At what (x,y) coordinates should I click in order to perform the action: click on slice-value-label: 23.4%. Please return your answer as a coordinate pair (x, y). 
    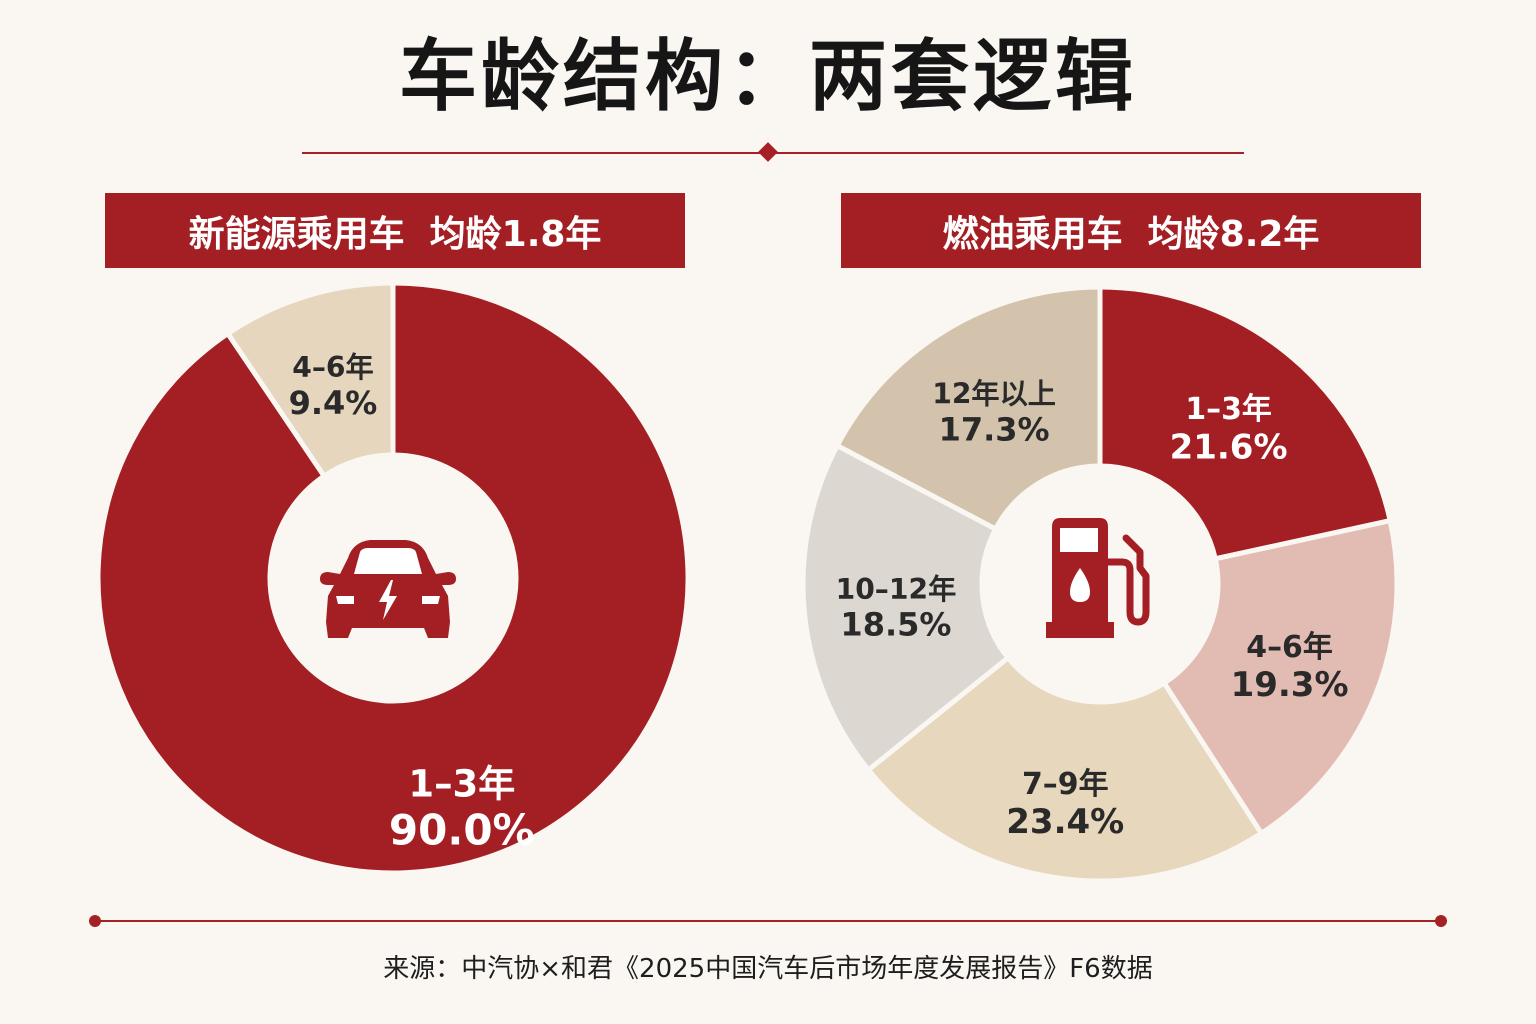
    Looking at the image, I should click on (1065, 822).